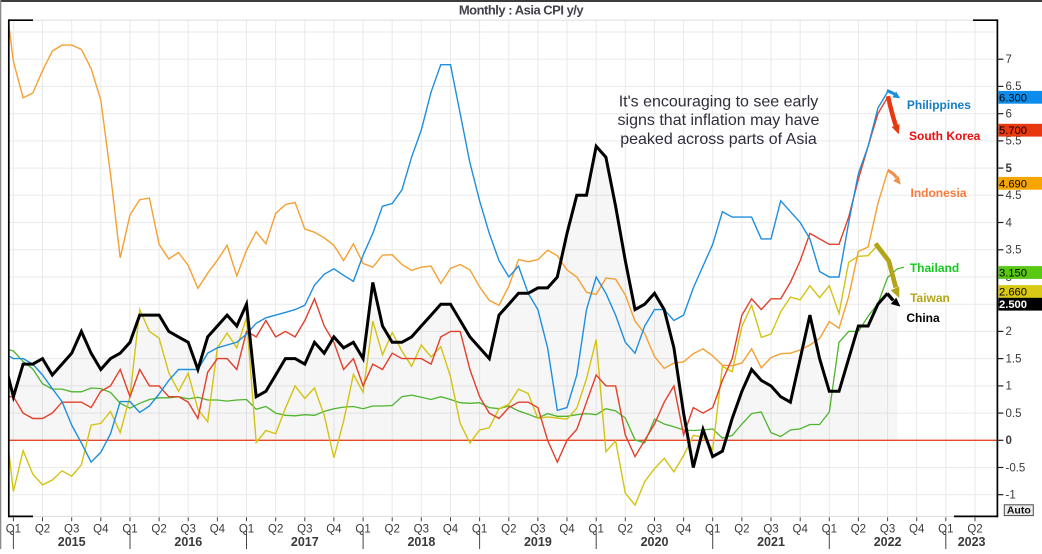 The height and width of the screenshot is (554, 1042). Describe the element at coordinates (1013, 184) in the screenshot. I see `svg-text: 4.690` at that location.